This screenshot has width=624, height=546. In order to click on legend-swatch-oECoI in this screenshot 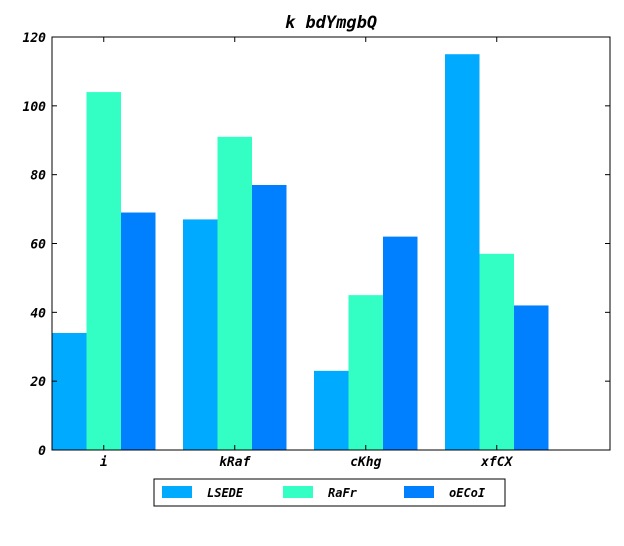, I will do `click(419, 492)`.